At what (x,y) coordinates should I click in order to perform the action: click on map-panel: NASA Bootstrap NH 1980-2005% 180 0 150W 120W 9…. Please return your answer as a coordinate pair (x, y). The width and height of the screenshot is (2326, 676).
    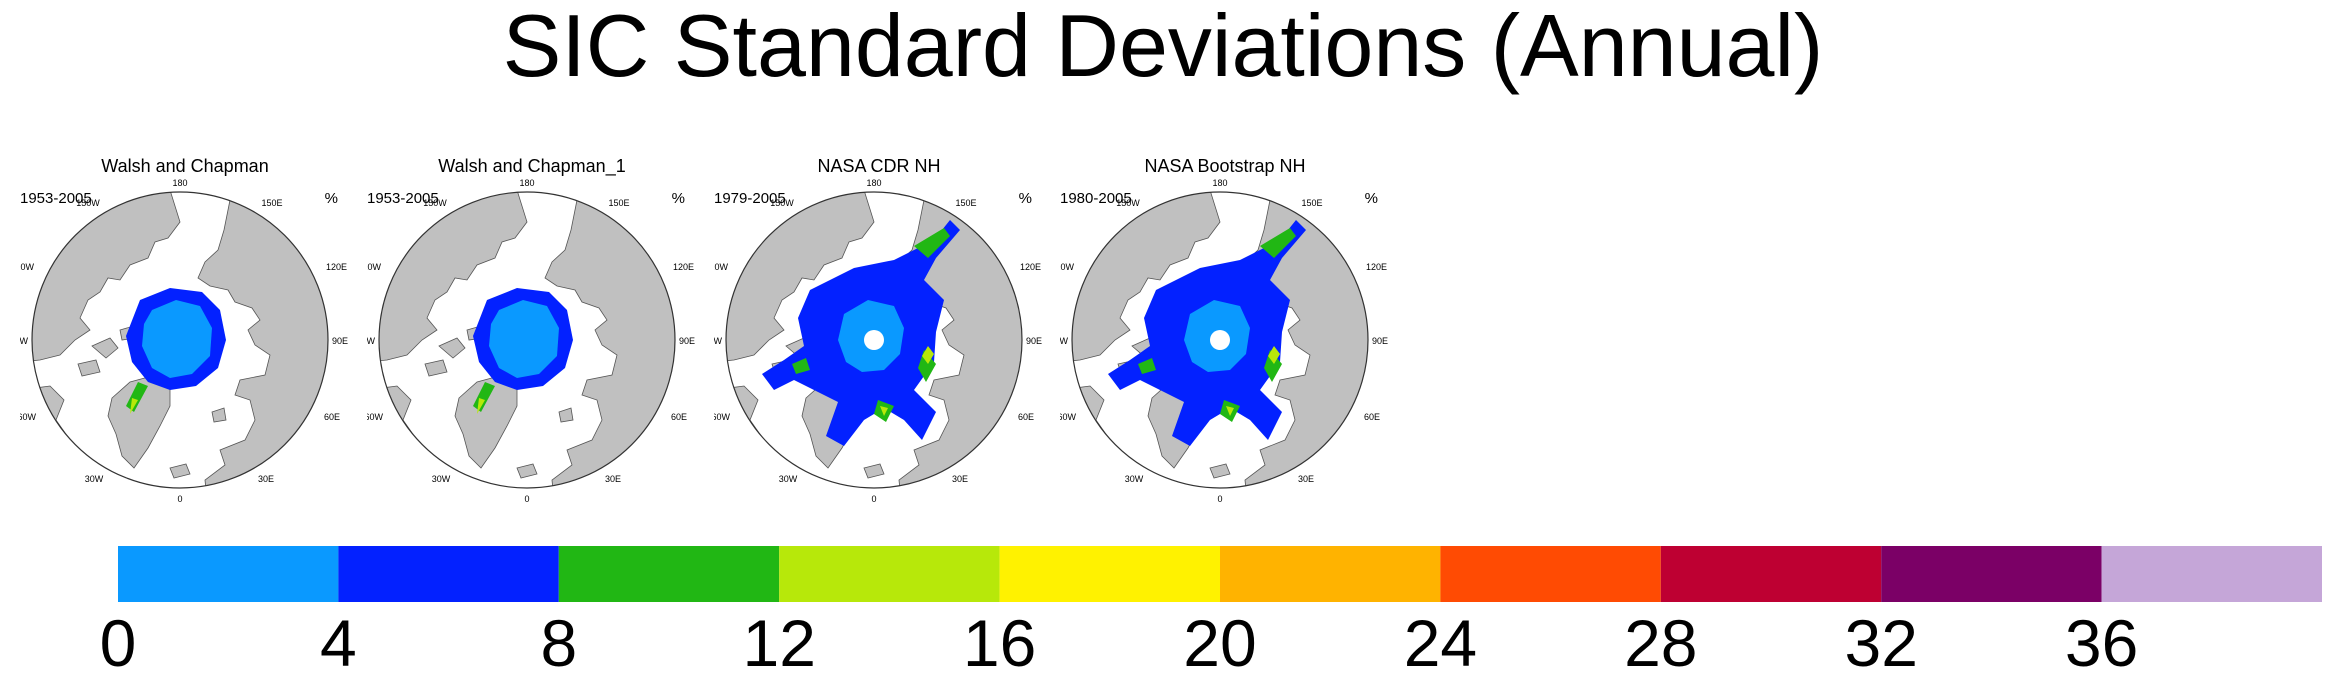
    Looking at the image, I should click on (1225, 330).